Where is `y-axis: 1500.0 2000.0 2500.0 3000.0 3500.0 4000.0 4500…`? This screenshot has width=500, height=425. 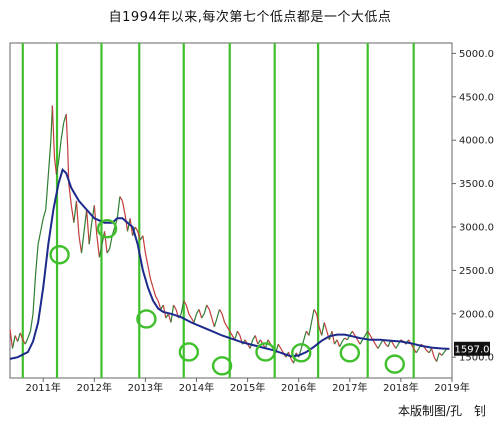 y-axis: 1500.0 2000.0 2500.0 3000.0 3500.0 4000.0 4500… is located at coordinates (473, 206).